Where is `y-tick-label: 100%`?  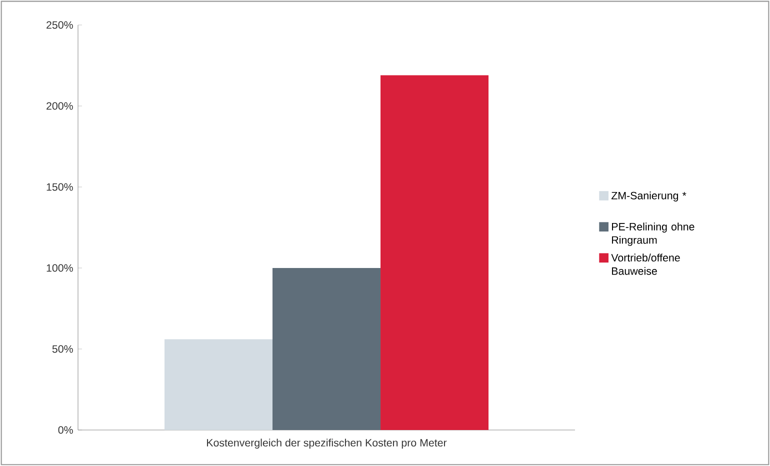 y-tick-label: 100% is located at coordinates (59, 268).